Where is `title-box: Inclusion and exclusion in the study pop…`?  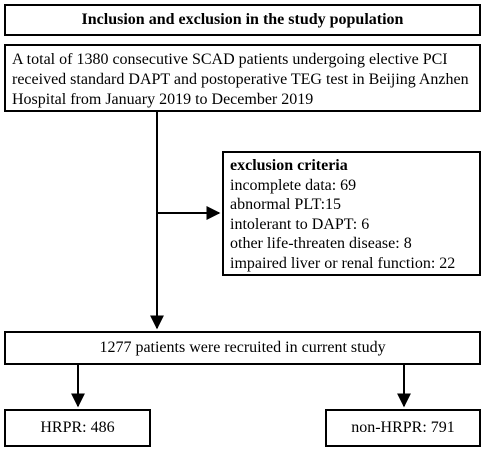
title-box: Inclusion and exclusion in the study pop… is located at coordinates (242, 20).